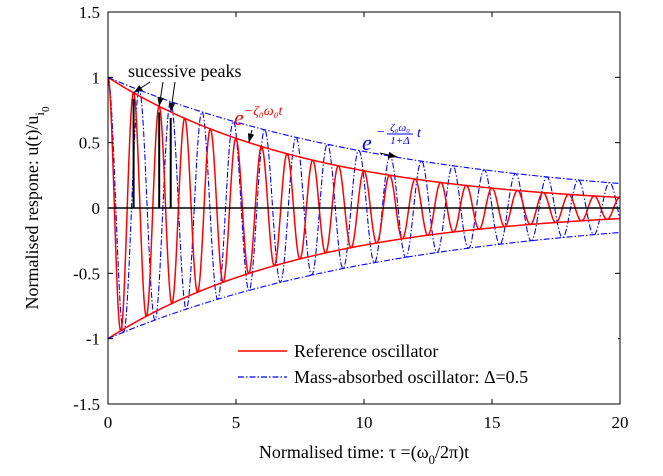 This screenshot has width=663, height=476. Describe the element at coordinates (419, 133) in the screenshot. I see `mass-envelope-tail: t` at that location.